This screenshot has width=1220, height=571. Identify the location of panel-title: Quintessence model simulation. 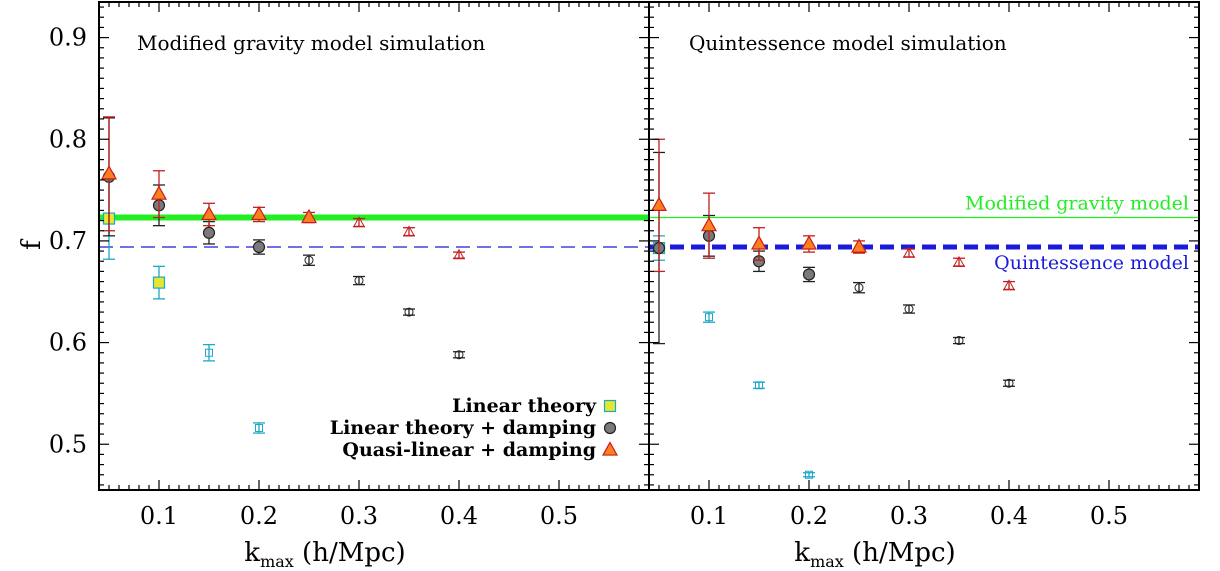
(848, 43).